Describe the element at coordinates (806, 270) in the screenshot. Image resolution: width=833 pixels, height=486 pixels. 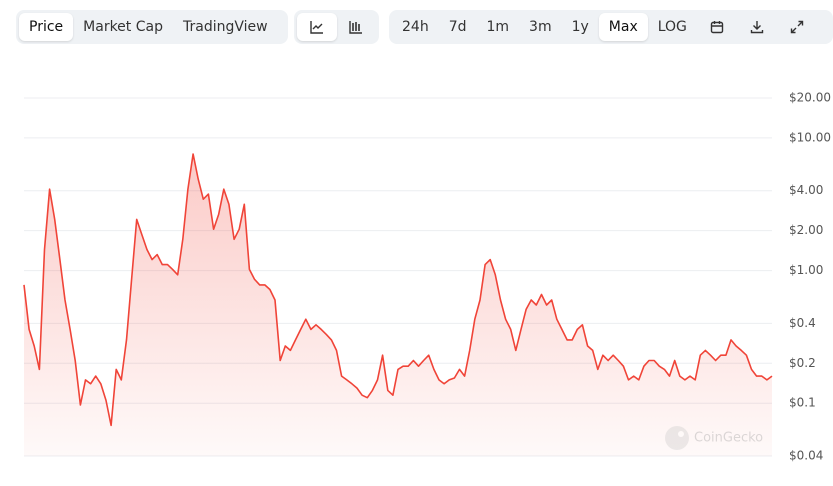
I see `y-tick-label: $1.00` at that location.